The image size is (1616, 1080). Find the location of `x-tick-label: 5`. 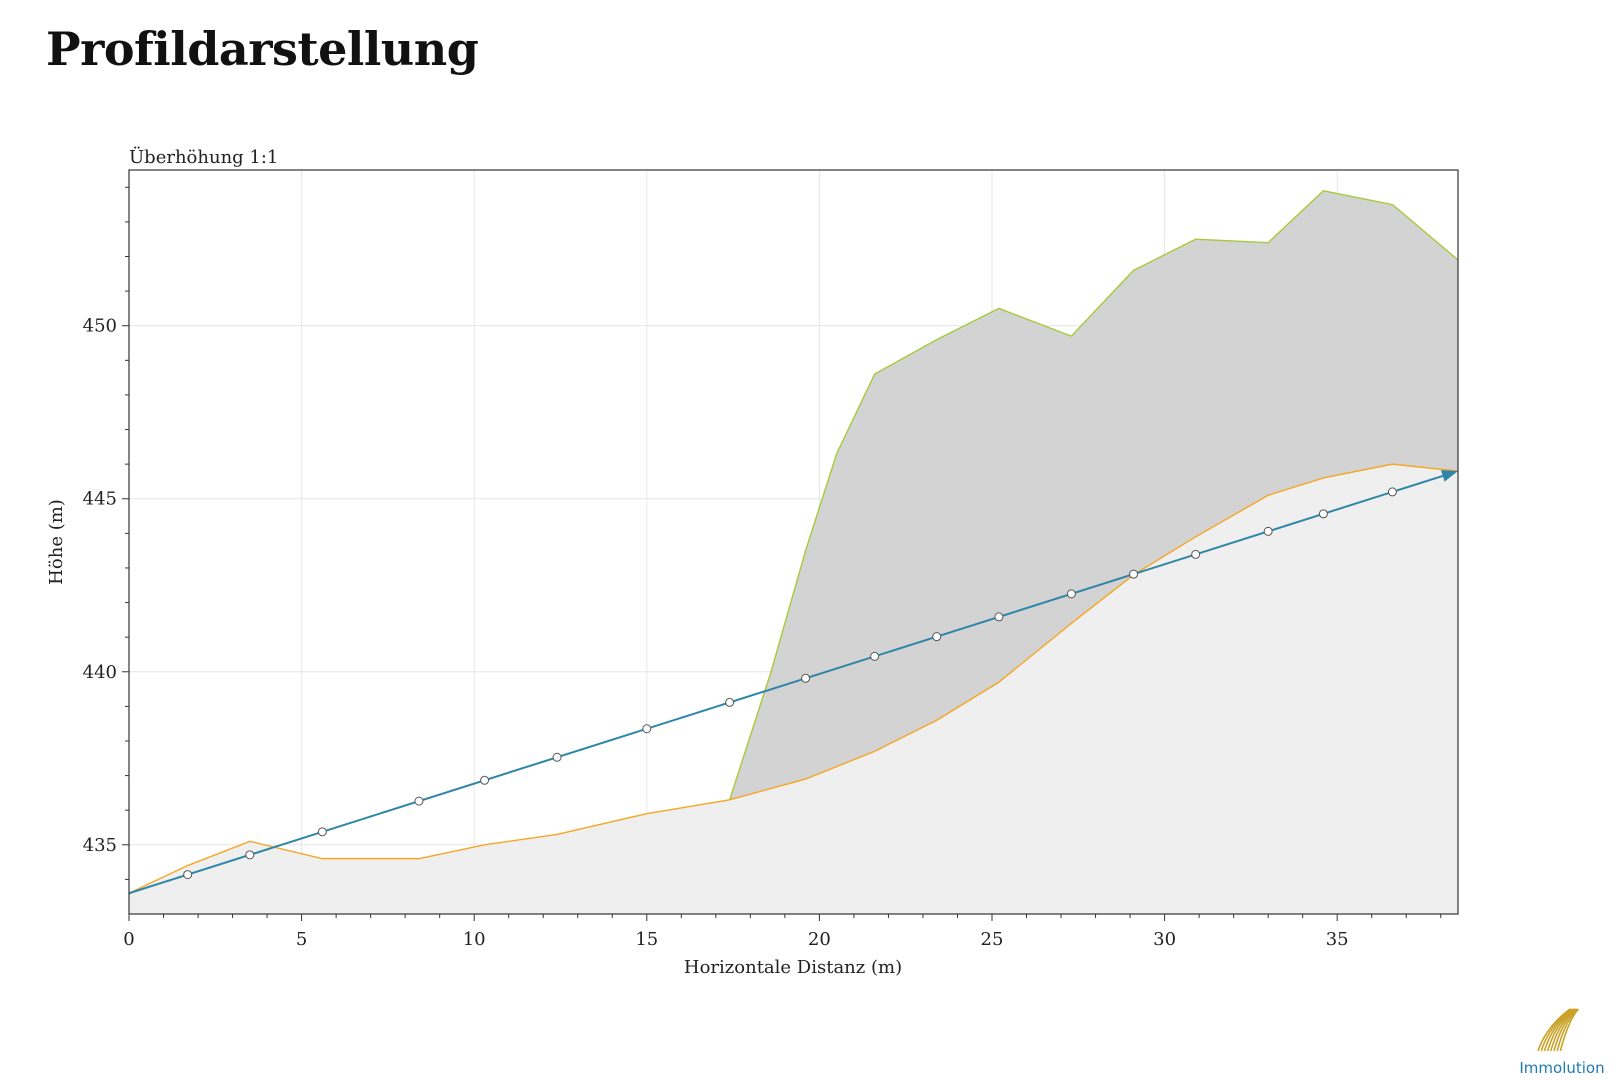

x-tick-label: 5 is located at coordinates (301, 939).